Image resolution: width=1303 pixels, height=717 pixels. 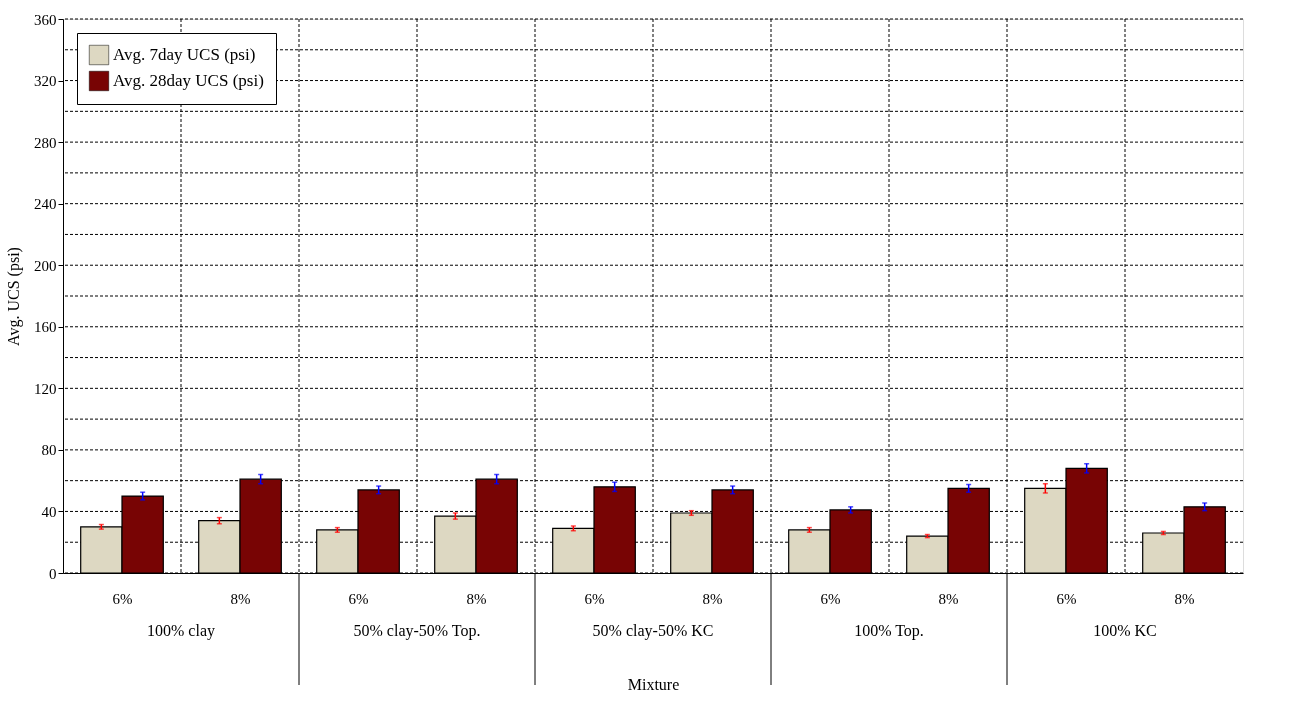 What do you see at coordinates (14, 296) in the screenshot?
I see `y-axis-title: Avg. UCS (psi)` at bounding box center [14, 296].